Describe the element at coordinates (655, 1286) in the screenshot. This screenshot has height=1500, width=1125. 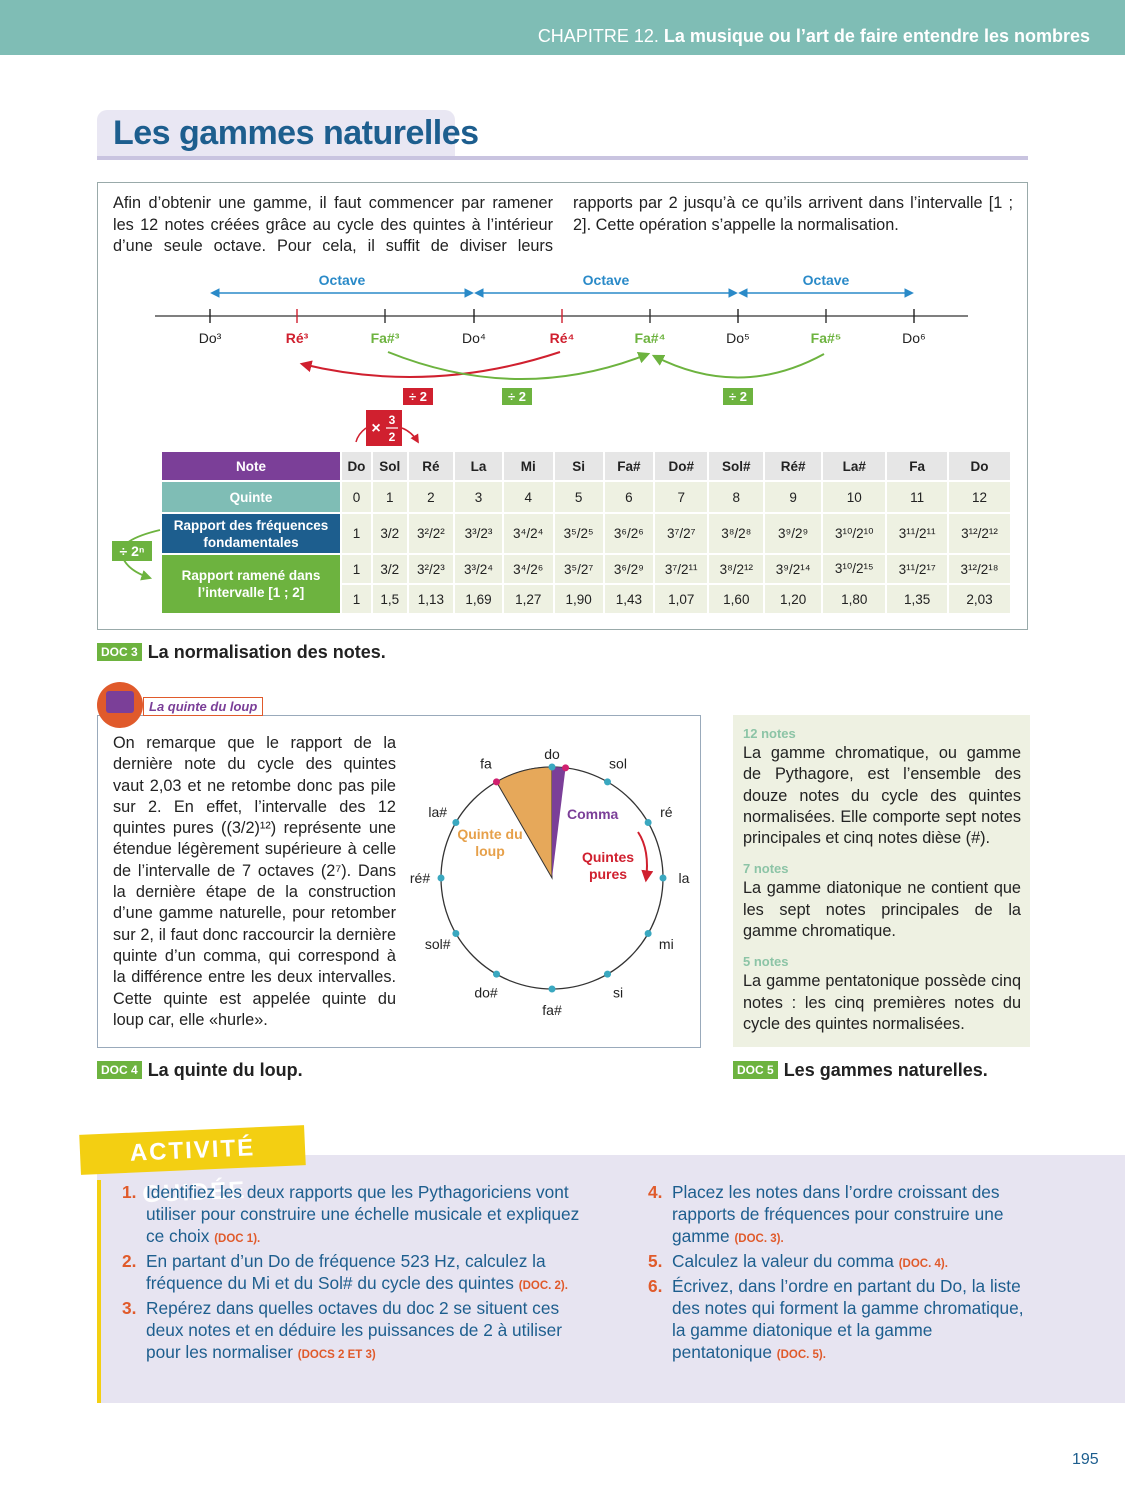
I see `item-number: 6.` at that location.